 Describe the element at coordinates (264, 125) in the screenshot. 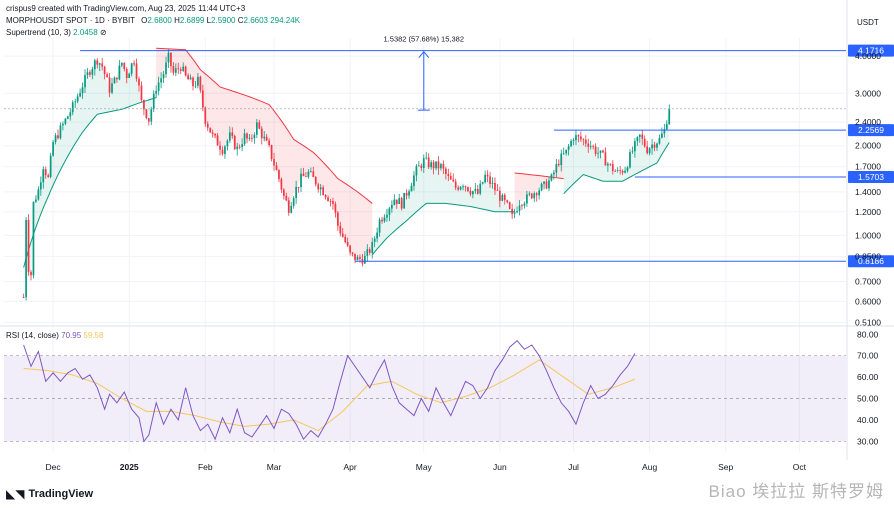

I see `supertrend-line-down` at that location.